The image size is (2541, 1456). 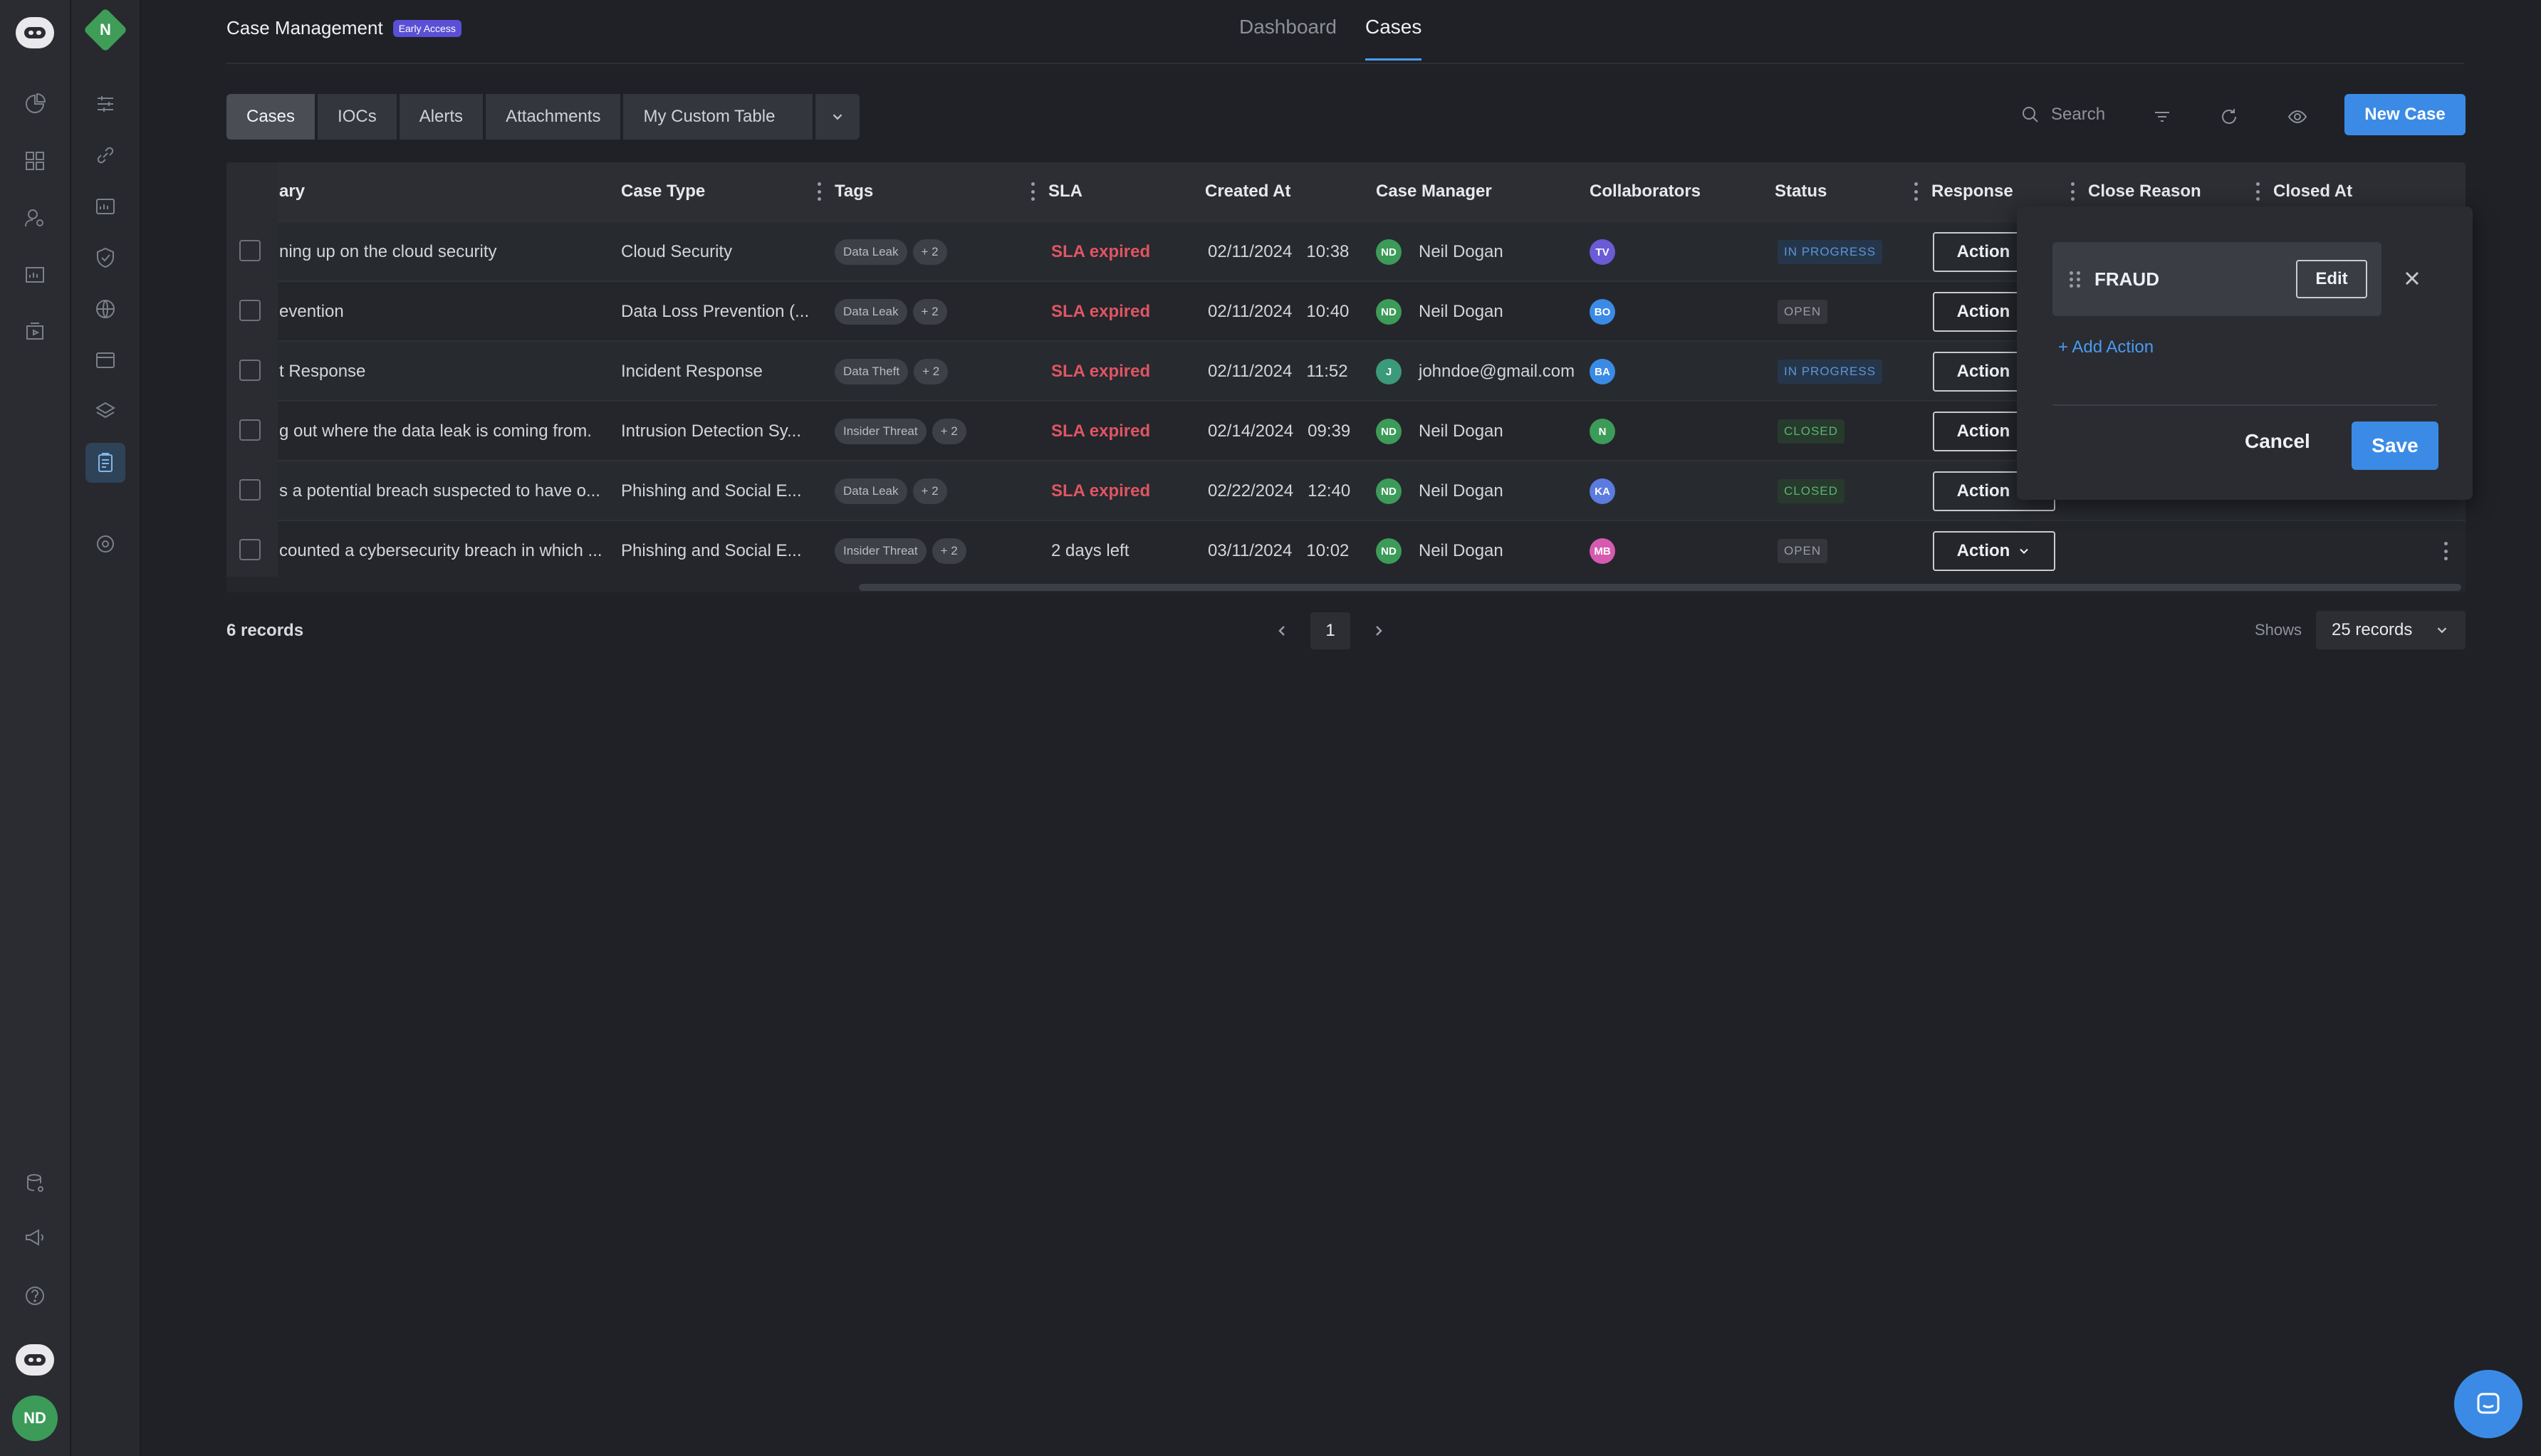 I want to click on col-case-type: Case Type, so click(x=728, y=191).